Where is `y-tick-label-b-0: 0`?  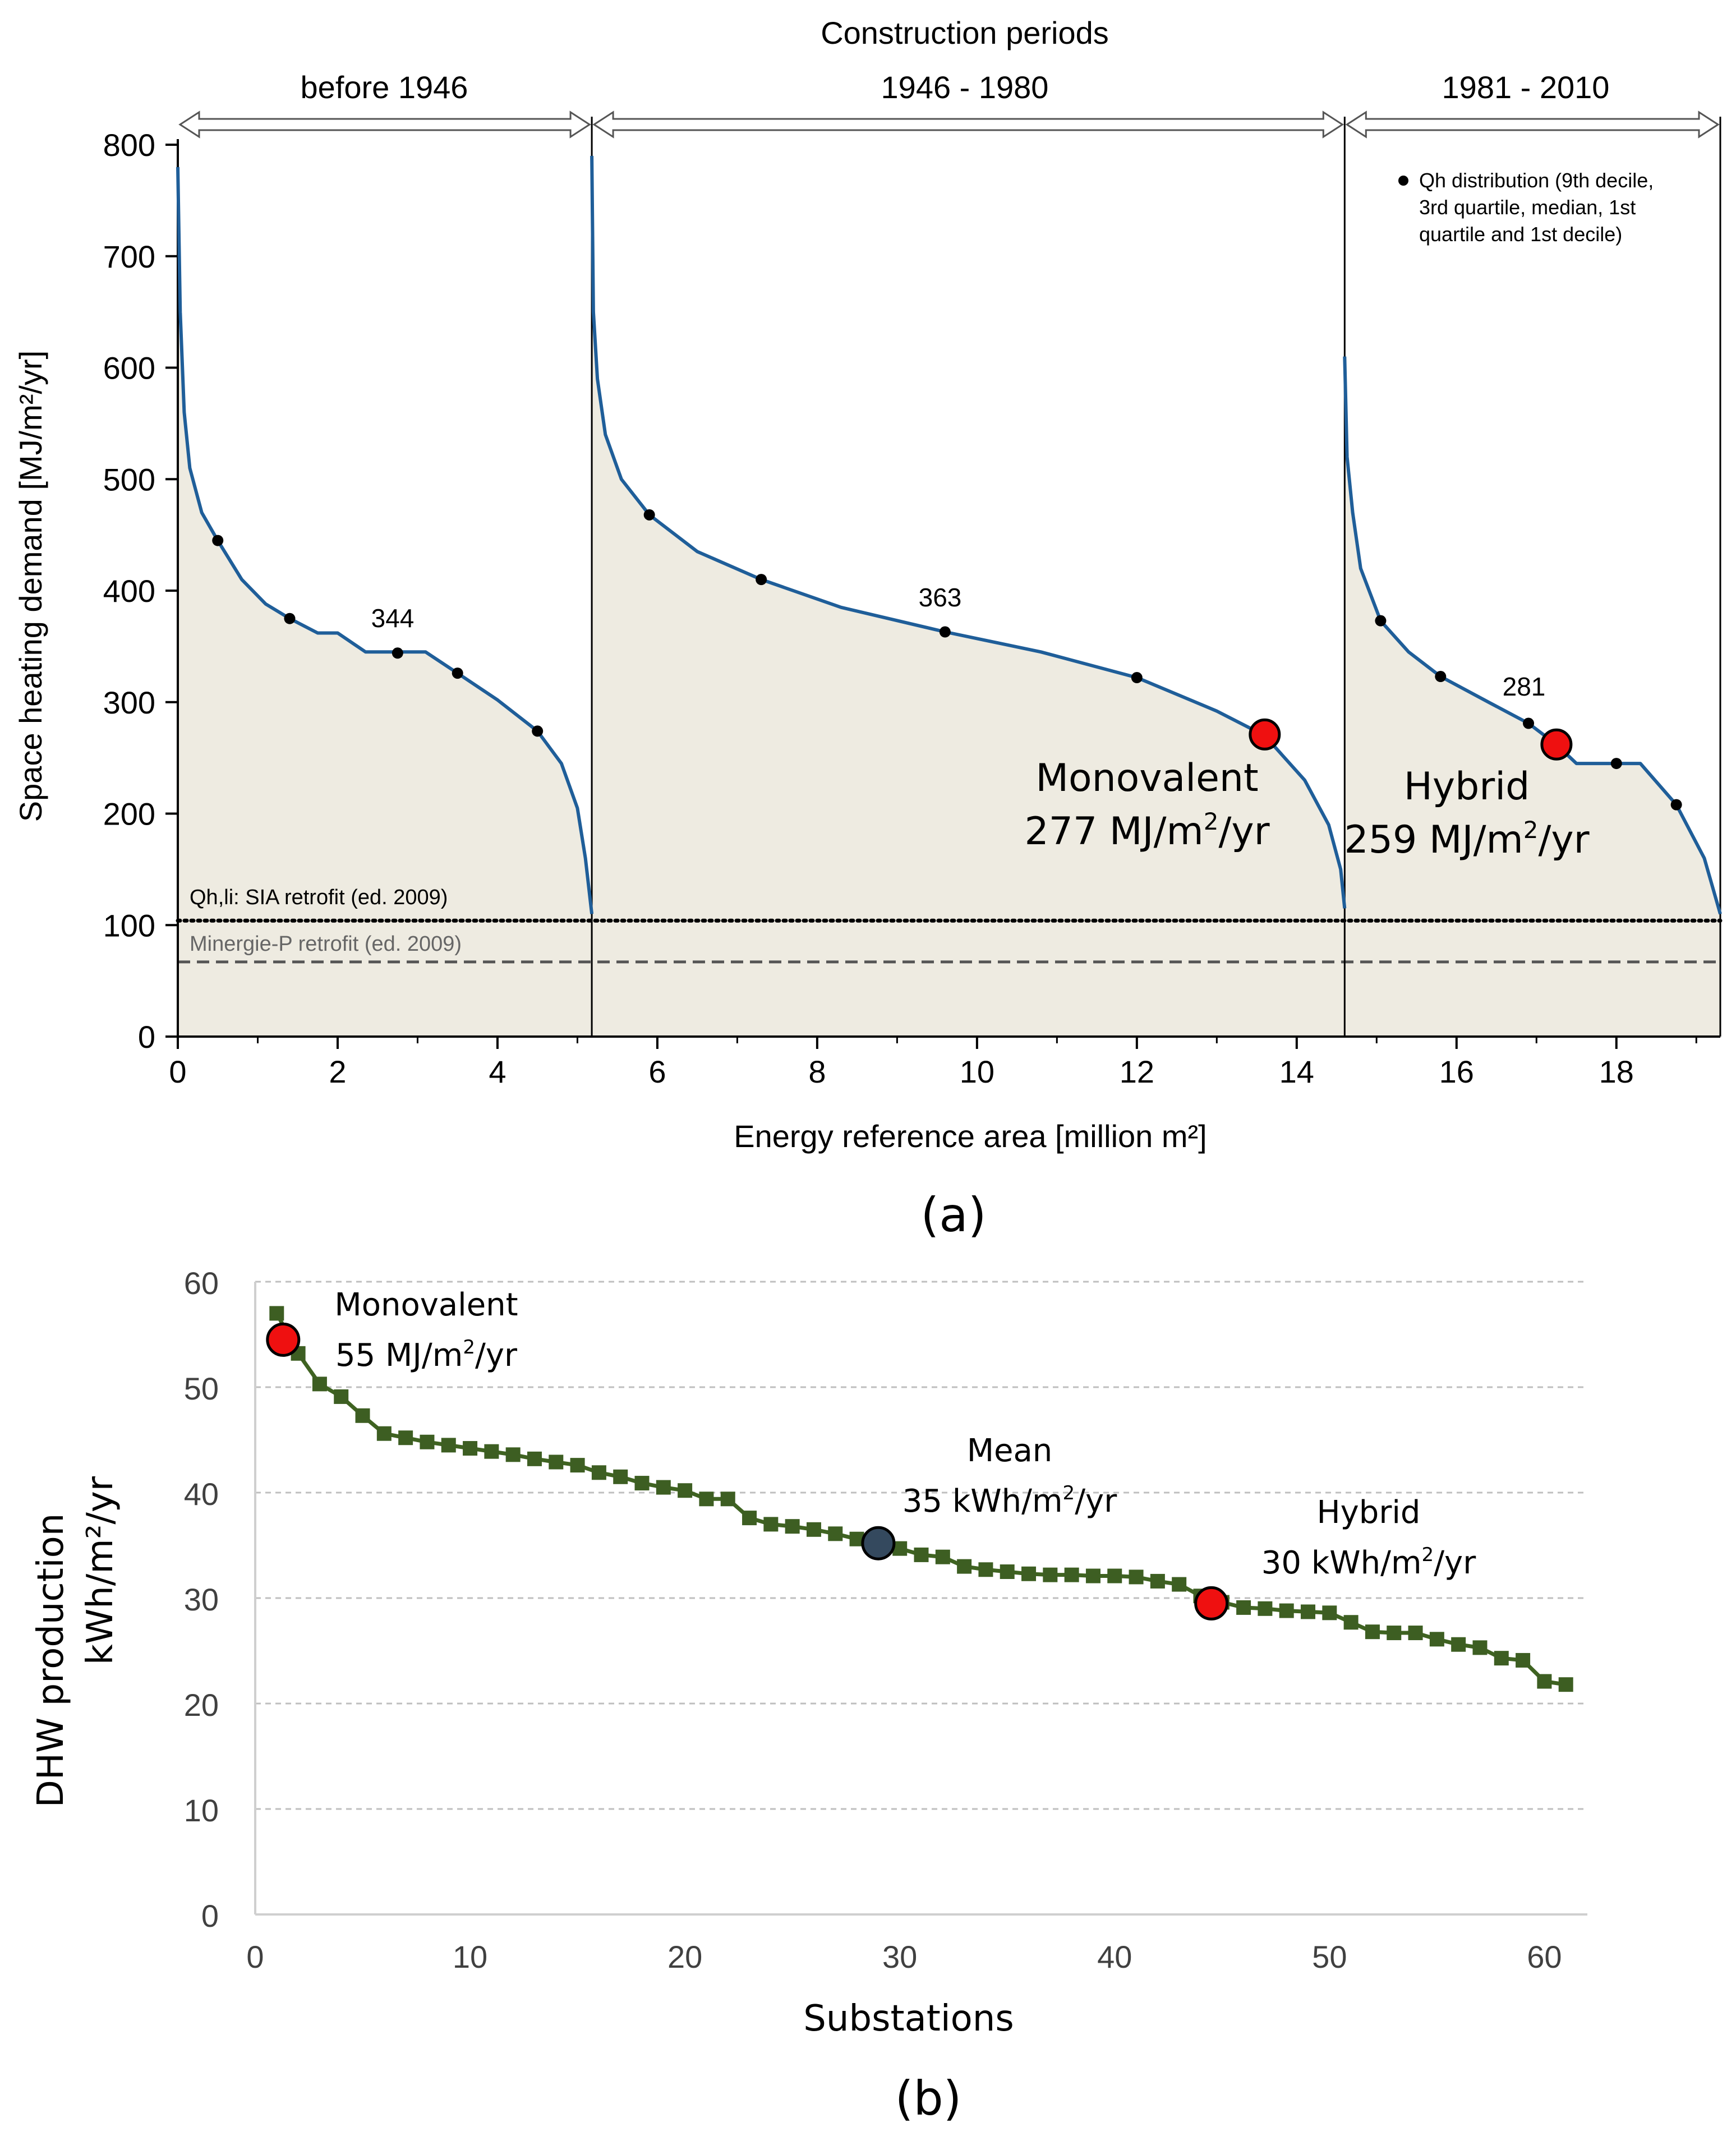 y-tick-label-b-0: 0 is located at coordinates (210, 1916).